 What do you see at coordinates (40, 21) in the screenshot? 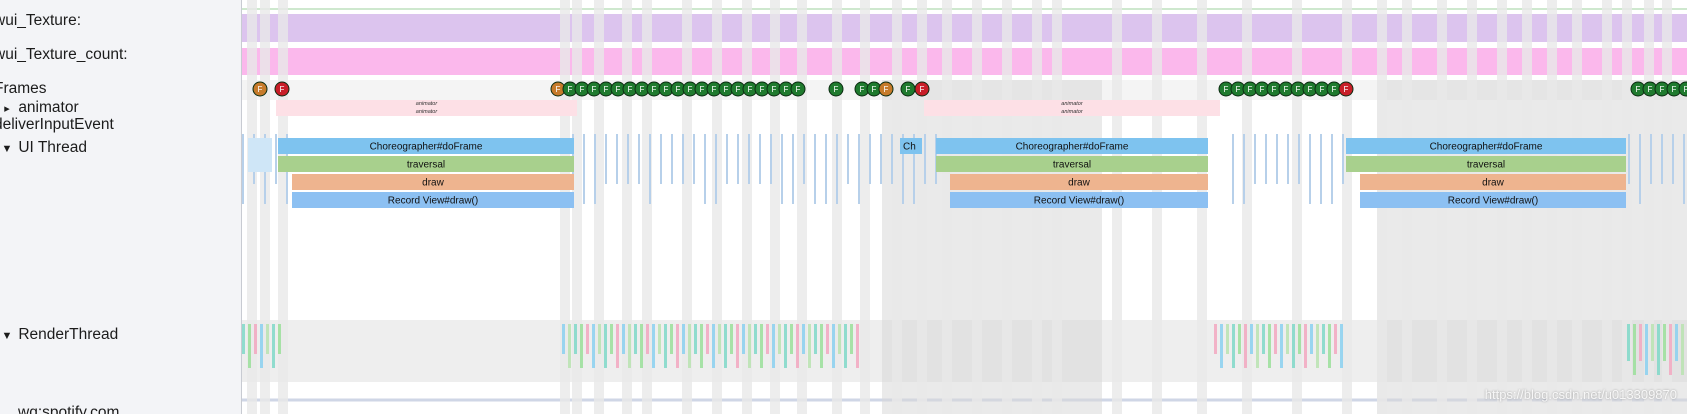
I see `track-label-wui-texture: wui_Texture:` at bounding box center [40, 21].